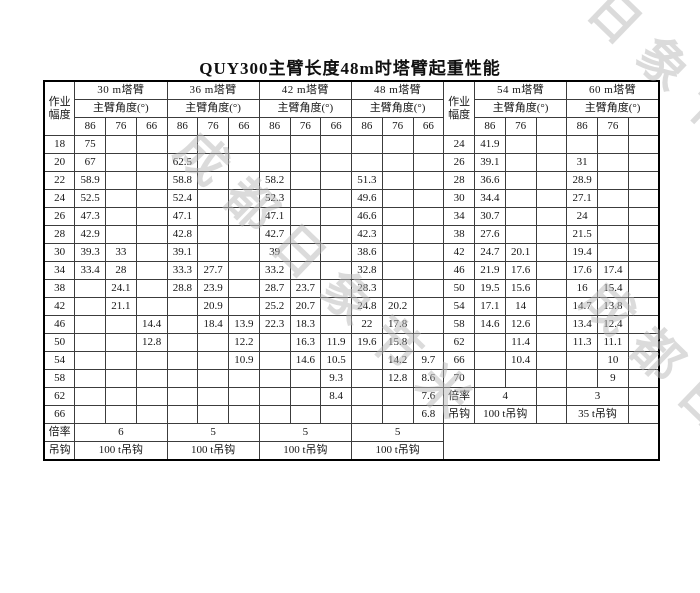 Image resolution: width=700 pixels, height=593 pixels. What do you see at coordinates (367, 288) in the screenshot?
I see `load-cell: 28.3` at bounding box center [367, 288].